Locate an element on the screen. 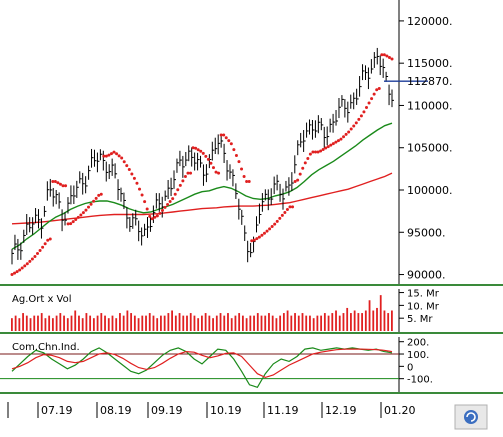  cci-tick-label: 200. is located at coordinates (418, 343).